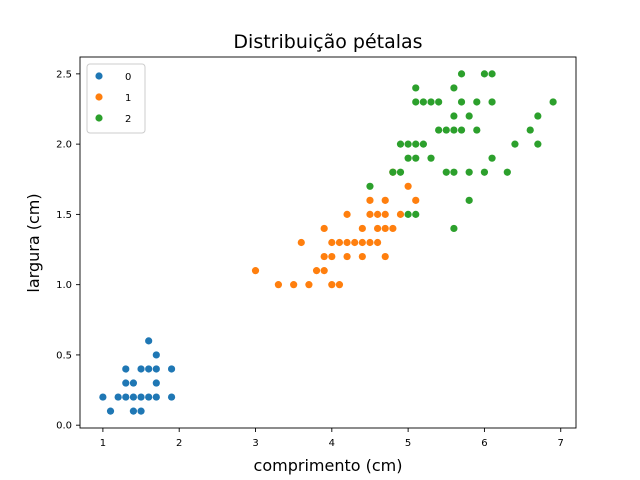 This screenshot has height=480, width=640. Describe the element at coordinates (64, 145) in the screenshot. I see `y-tick-label: 2.0` at that location.